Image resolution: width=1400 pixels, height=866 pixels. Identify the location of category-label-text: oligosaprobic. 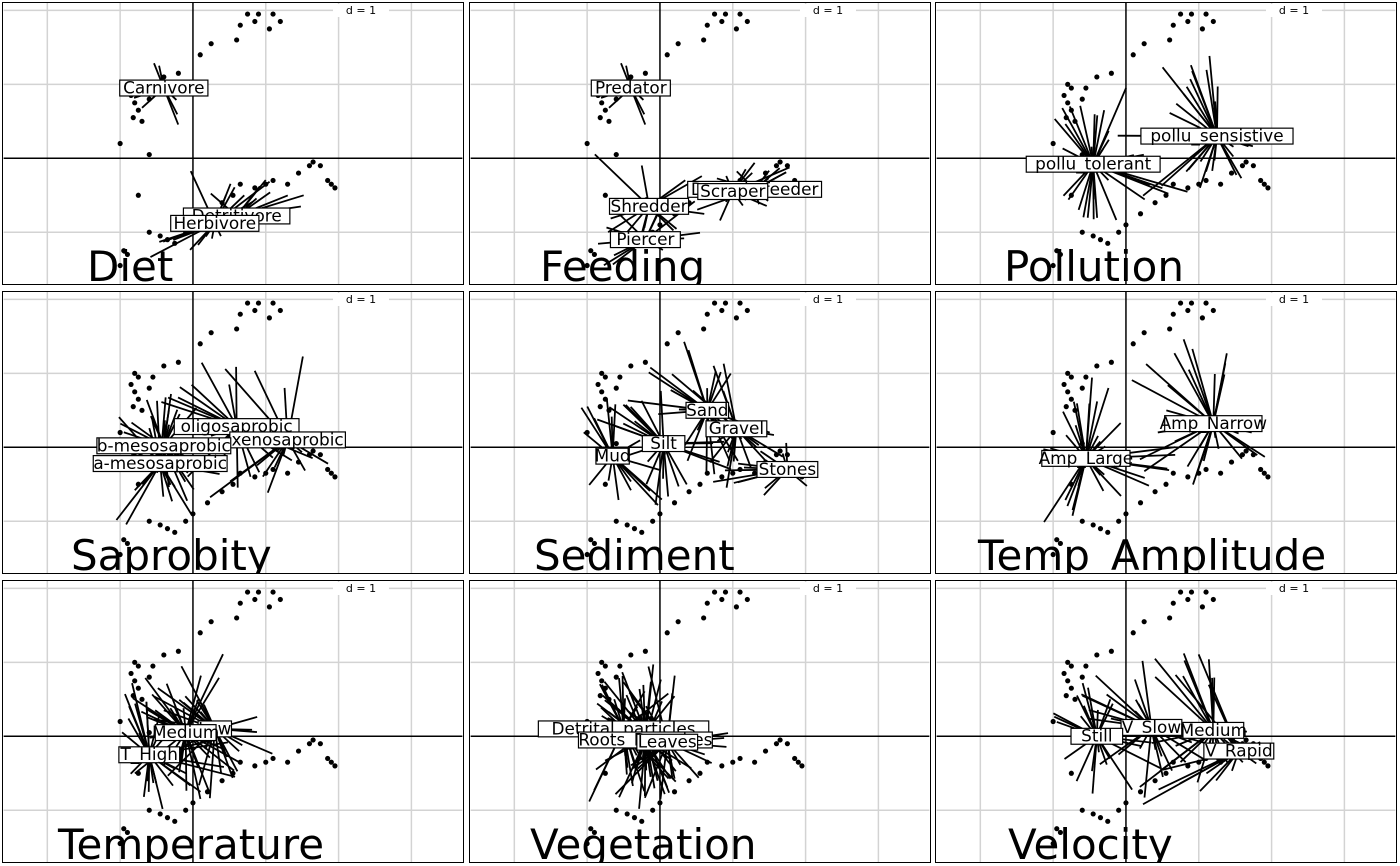
(237, 426).